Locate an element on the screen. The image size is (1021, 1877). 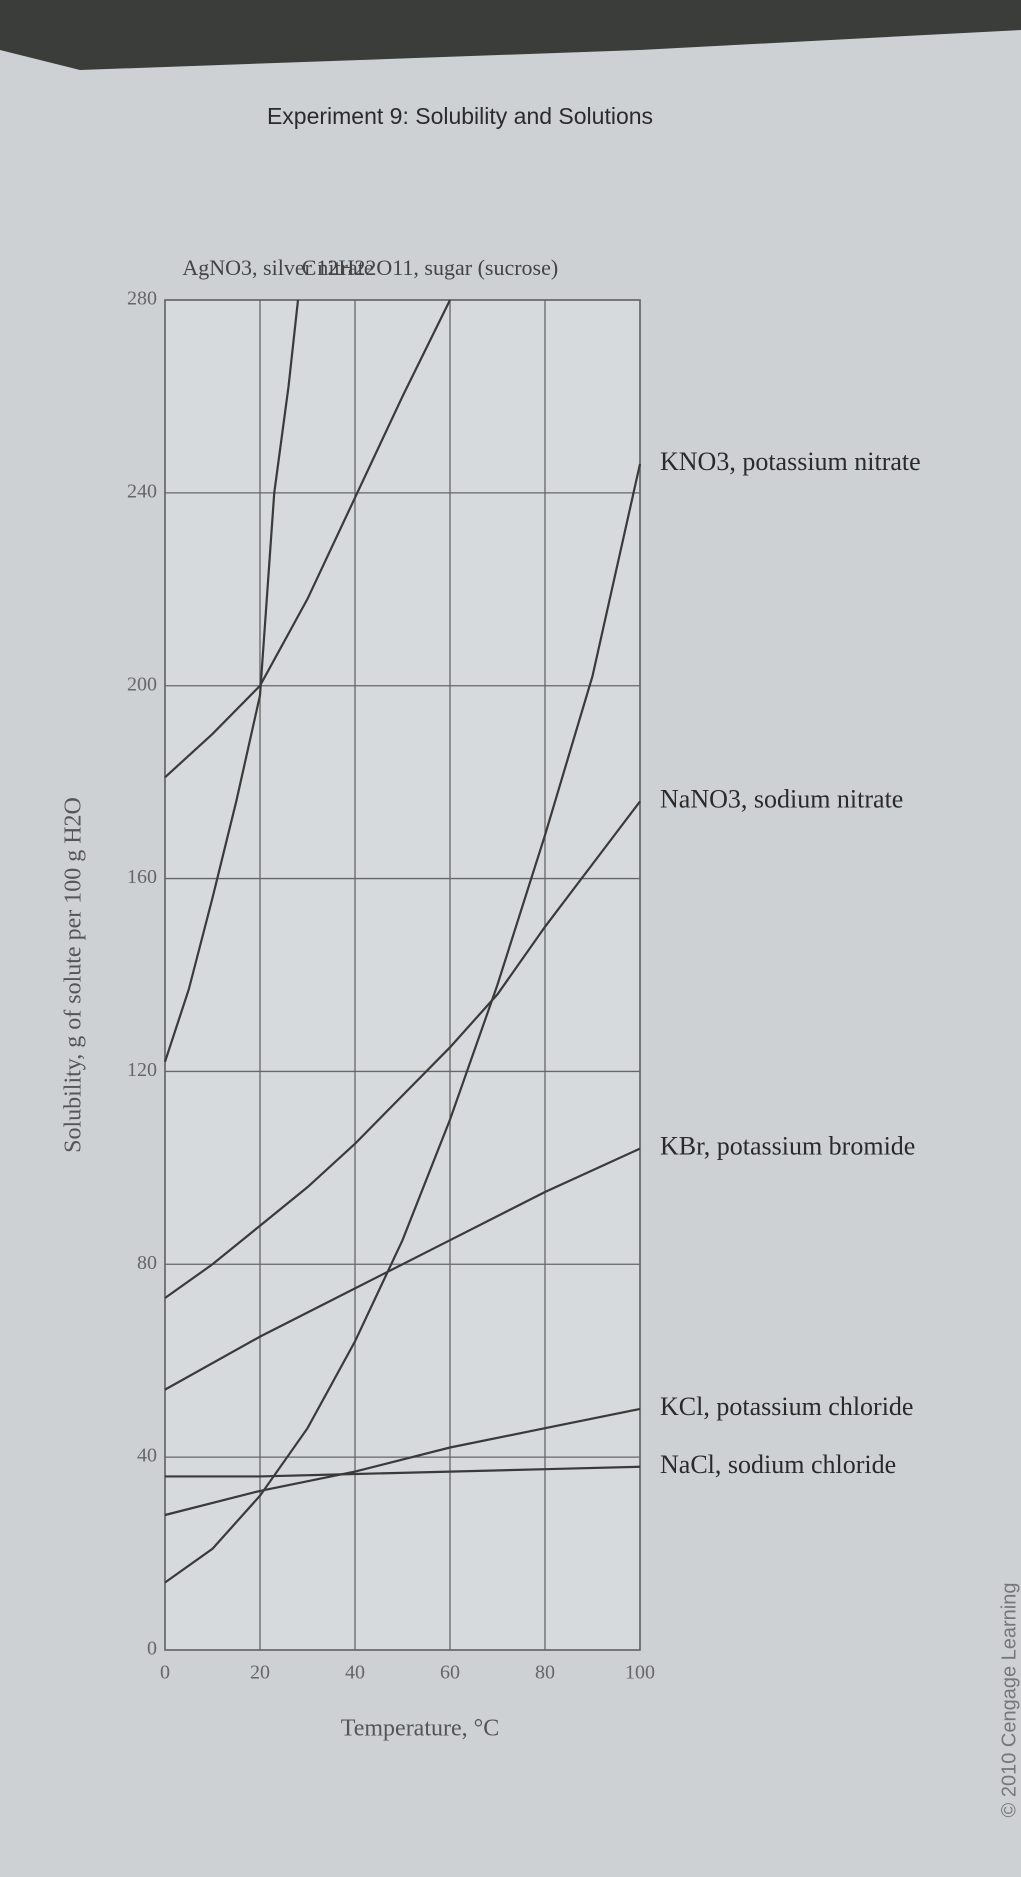
credit: © 2010 Cengage Learning is located at coordinates (1009, 1700).